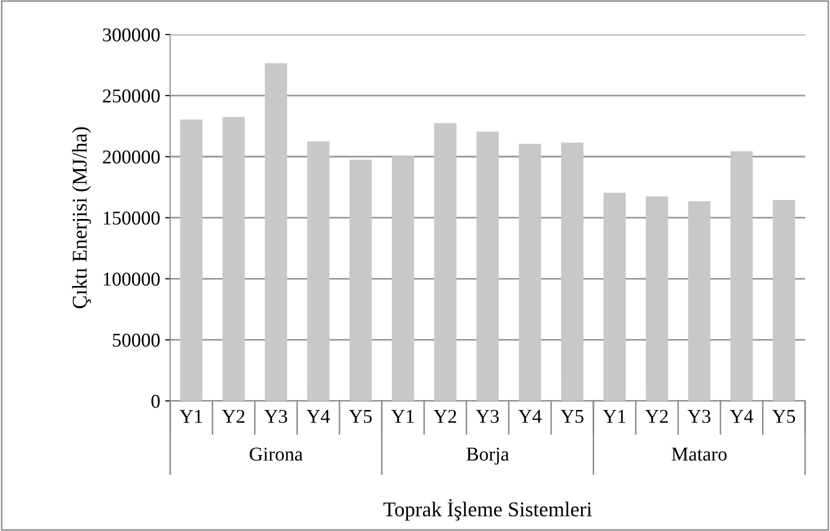 Image resolution: width=830 pixels, height=531 pixels. I want to click on y-tick-label: 100000, so click(132, 279).